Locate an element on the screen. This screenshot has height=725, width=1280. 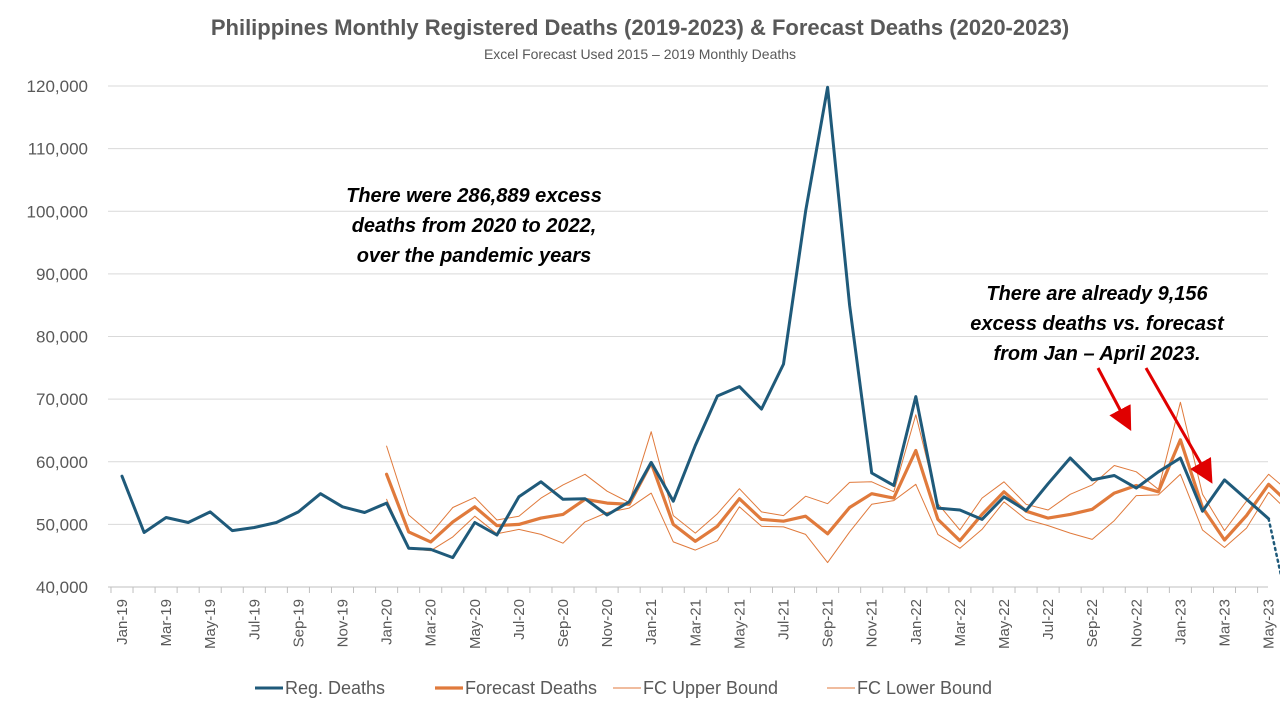
y-tick-label: 100,000 is located at coordinates (57, 211).